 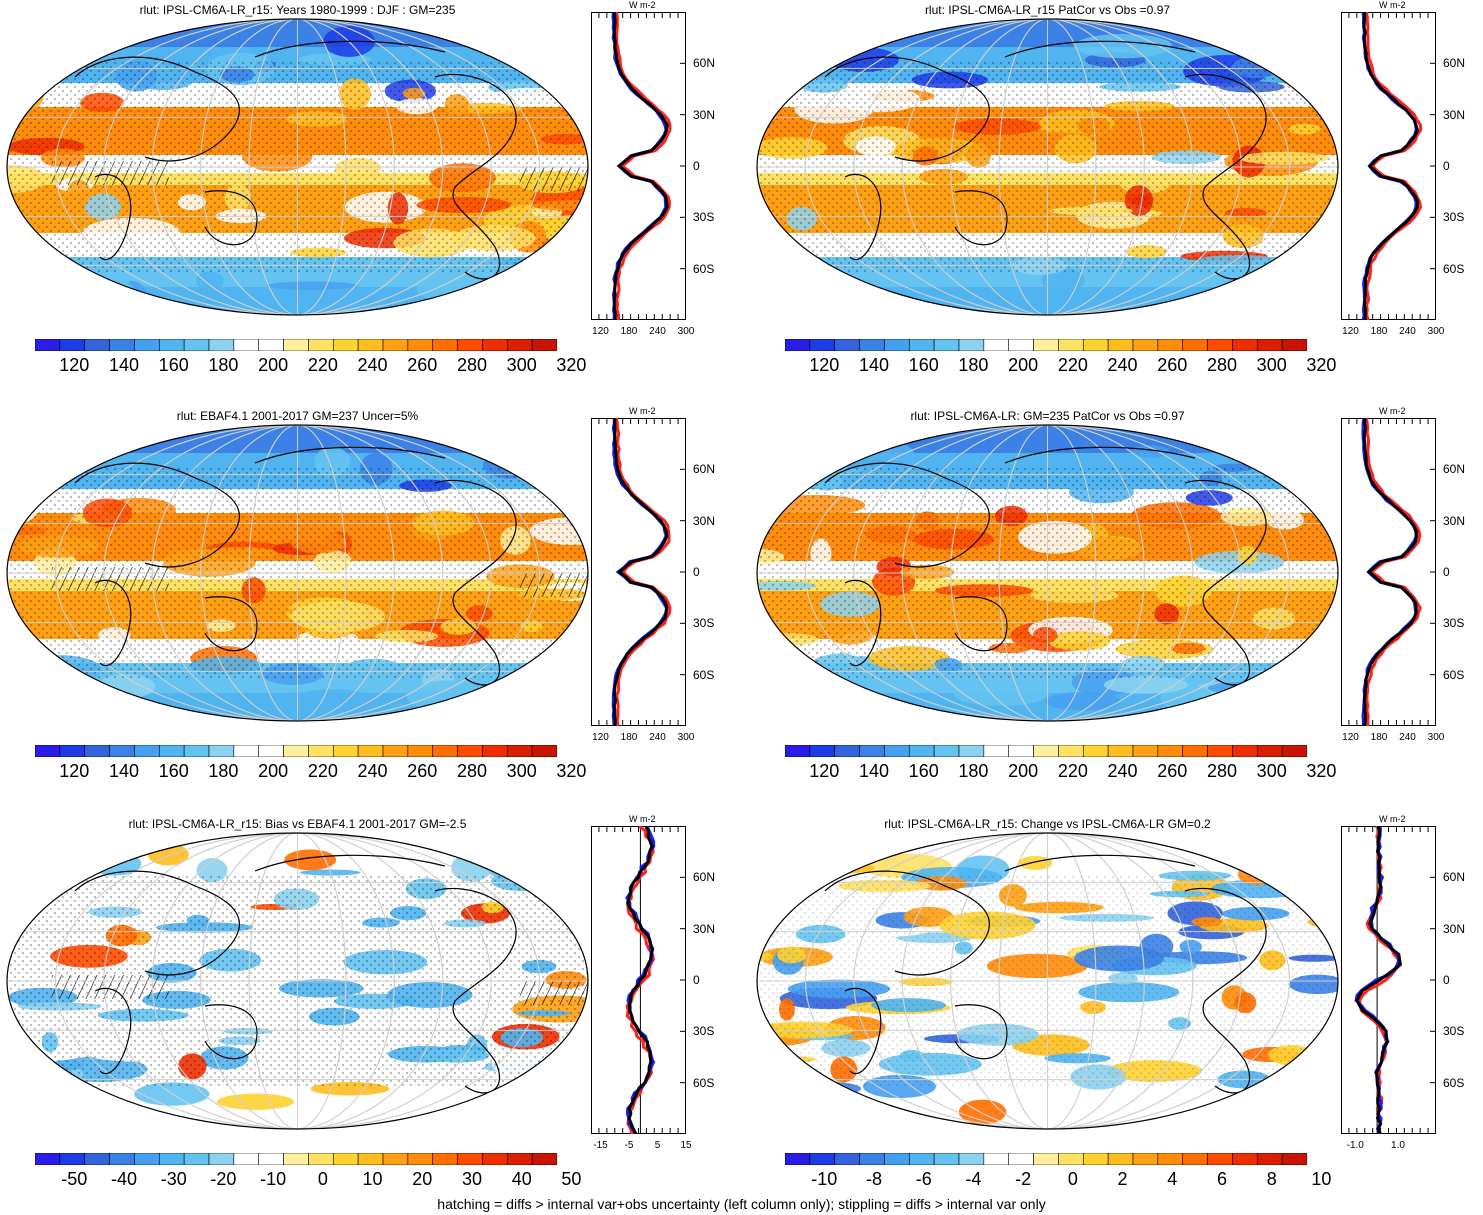 What do you see at coordinates (1271, 365) in the screenshot?
I see `colorbar-tick-label: 300` at bounding box center [1271, 365].